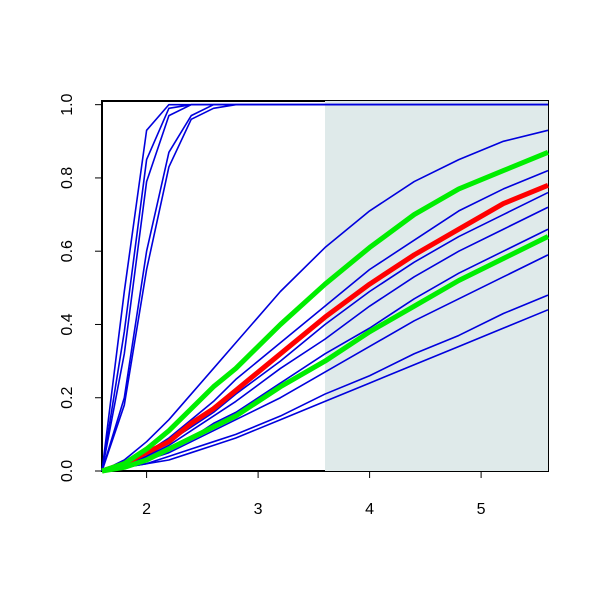 Image resolution: width=600 pixels, height=605 pixels. What do you see at coordinates (369, 509) in the screenshot?
I see `x-tick-label: 4` at bounding box center [369, 509].